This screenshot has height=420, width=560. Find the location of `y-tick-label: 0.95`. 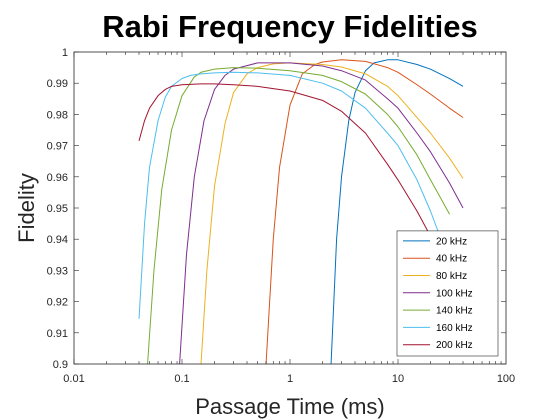

y-tick-label: 0.95 is located at coordinates (57, 209).